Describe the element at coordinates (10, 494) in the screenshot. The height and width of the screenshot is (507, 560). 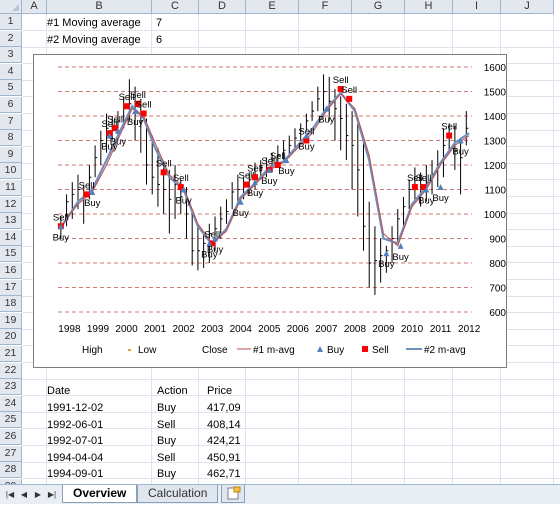
I see `first-sheet-icon: |◀` at that location.